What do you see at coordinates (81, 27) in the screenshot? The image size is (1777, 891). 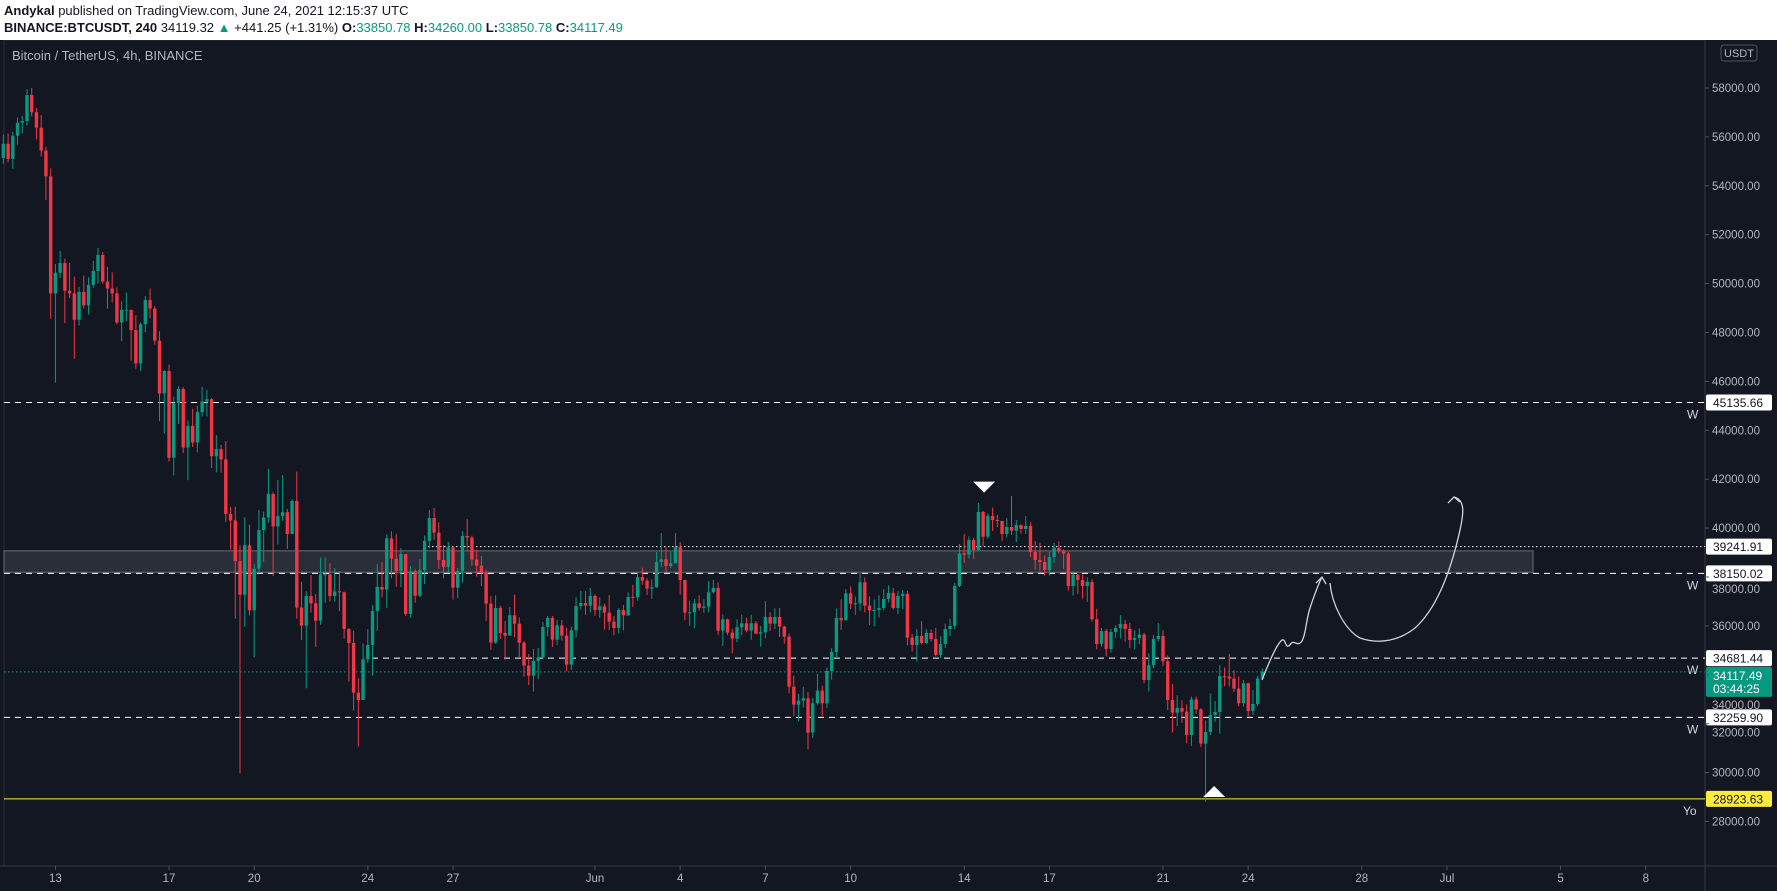 I see `symbol-label: BINANCE:BTCUSDT, 240` at bounding box center [81, 27].